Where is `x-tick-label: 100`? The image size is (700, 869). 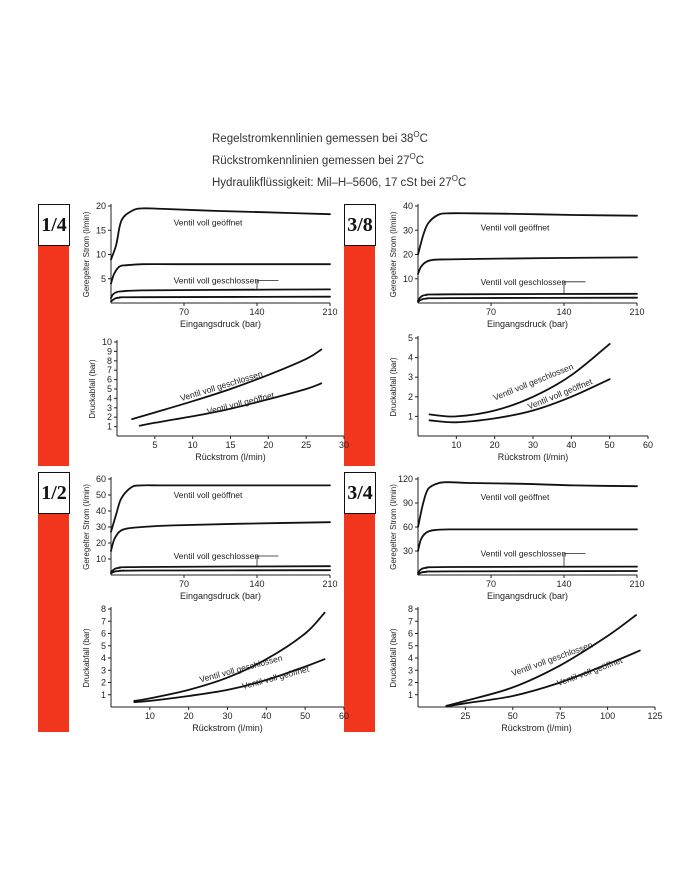
x-tick-label: 100 is located at coordinates (607, 716).